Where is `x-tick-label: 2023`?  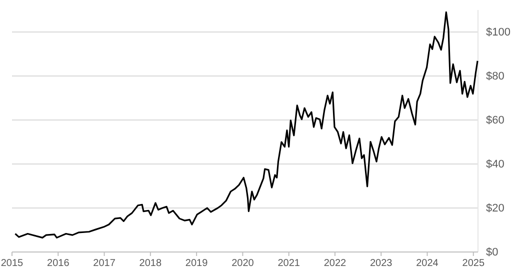 x-tick-label: 2023 is located at coordinates (381, 264).